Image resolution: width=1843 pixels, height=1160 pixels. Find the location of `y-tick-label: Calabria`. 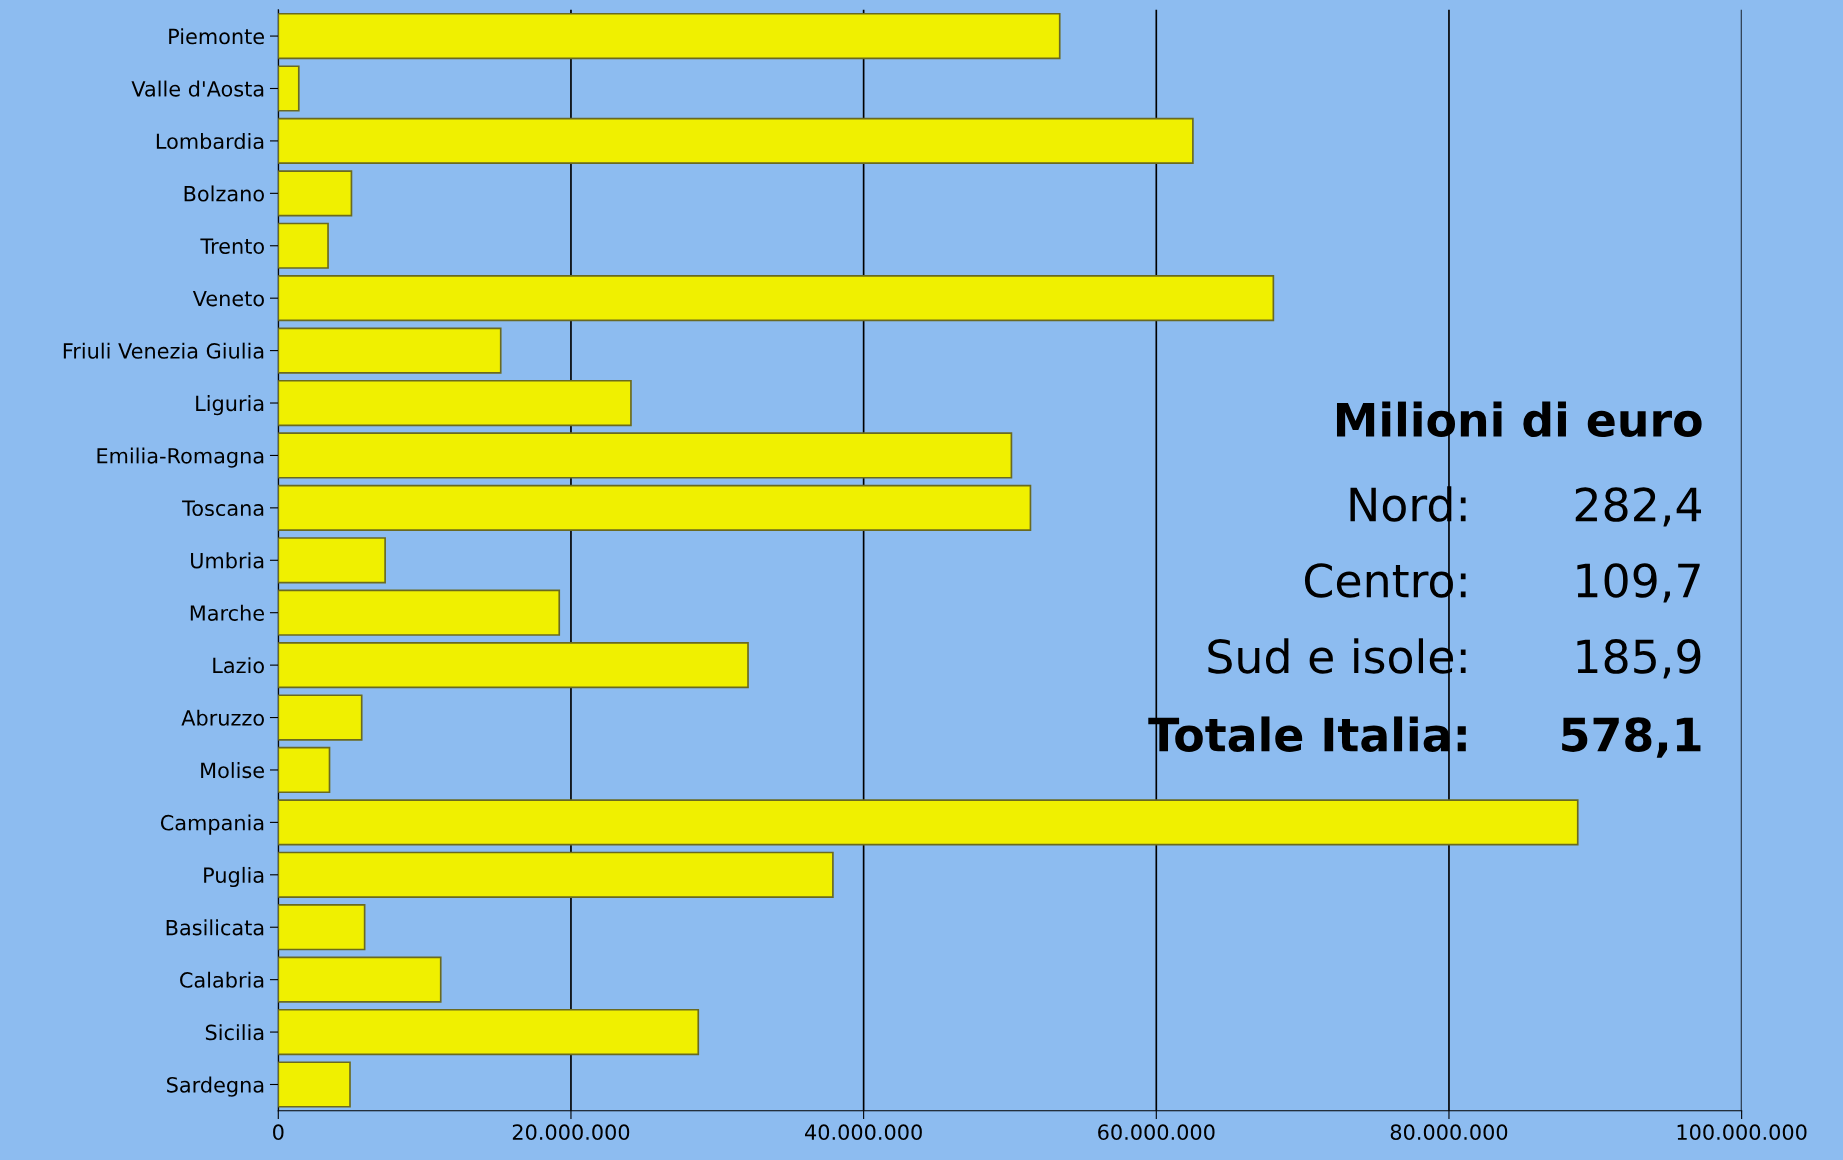

y-tick-label: Calabria is located at coordinates (222, 979).